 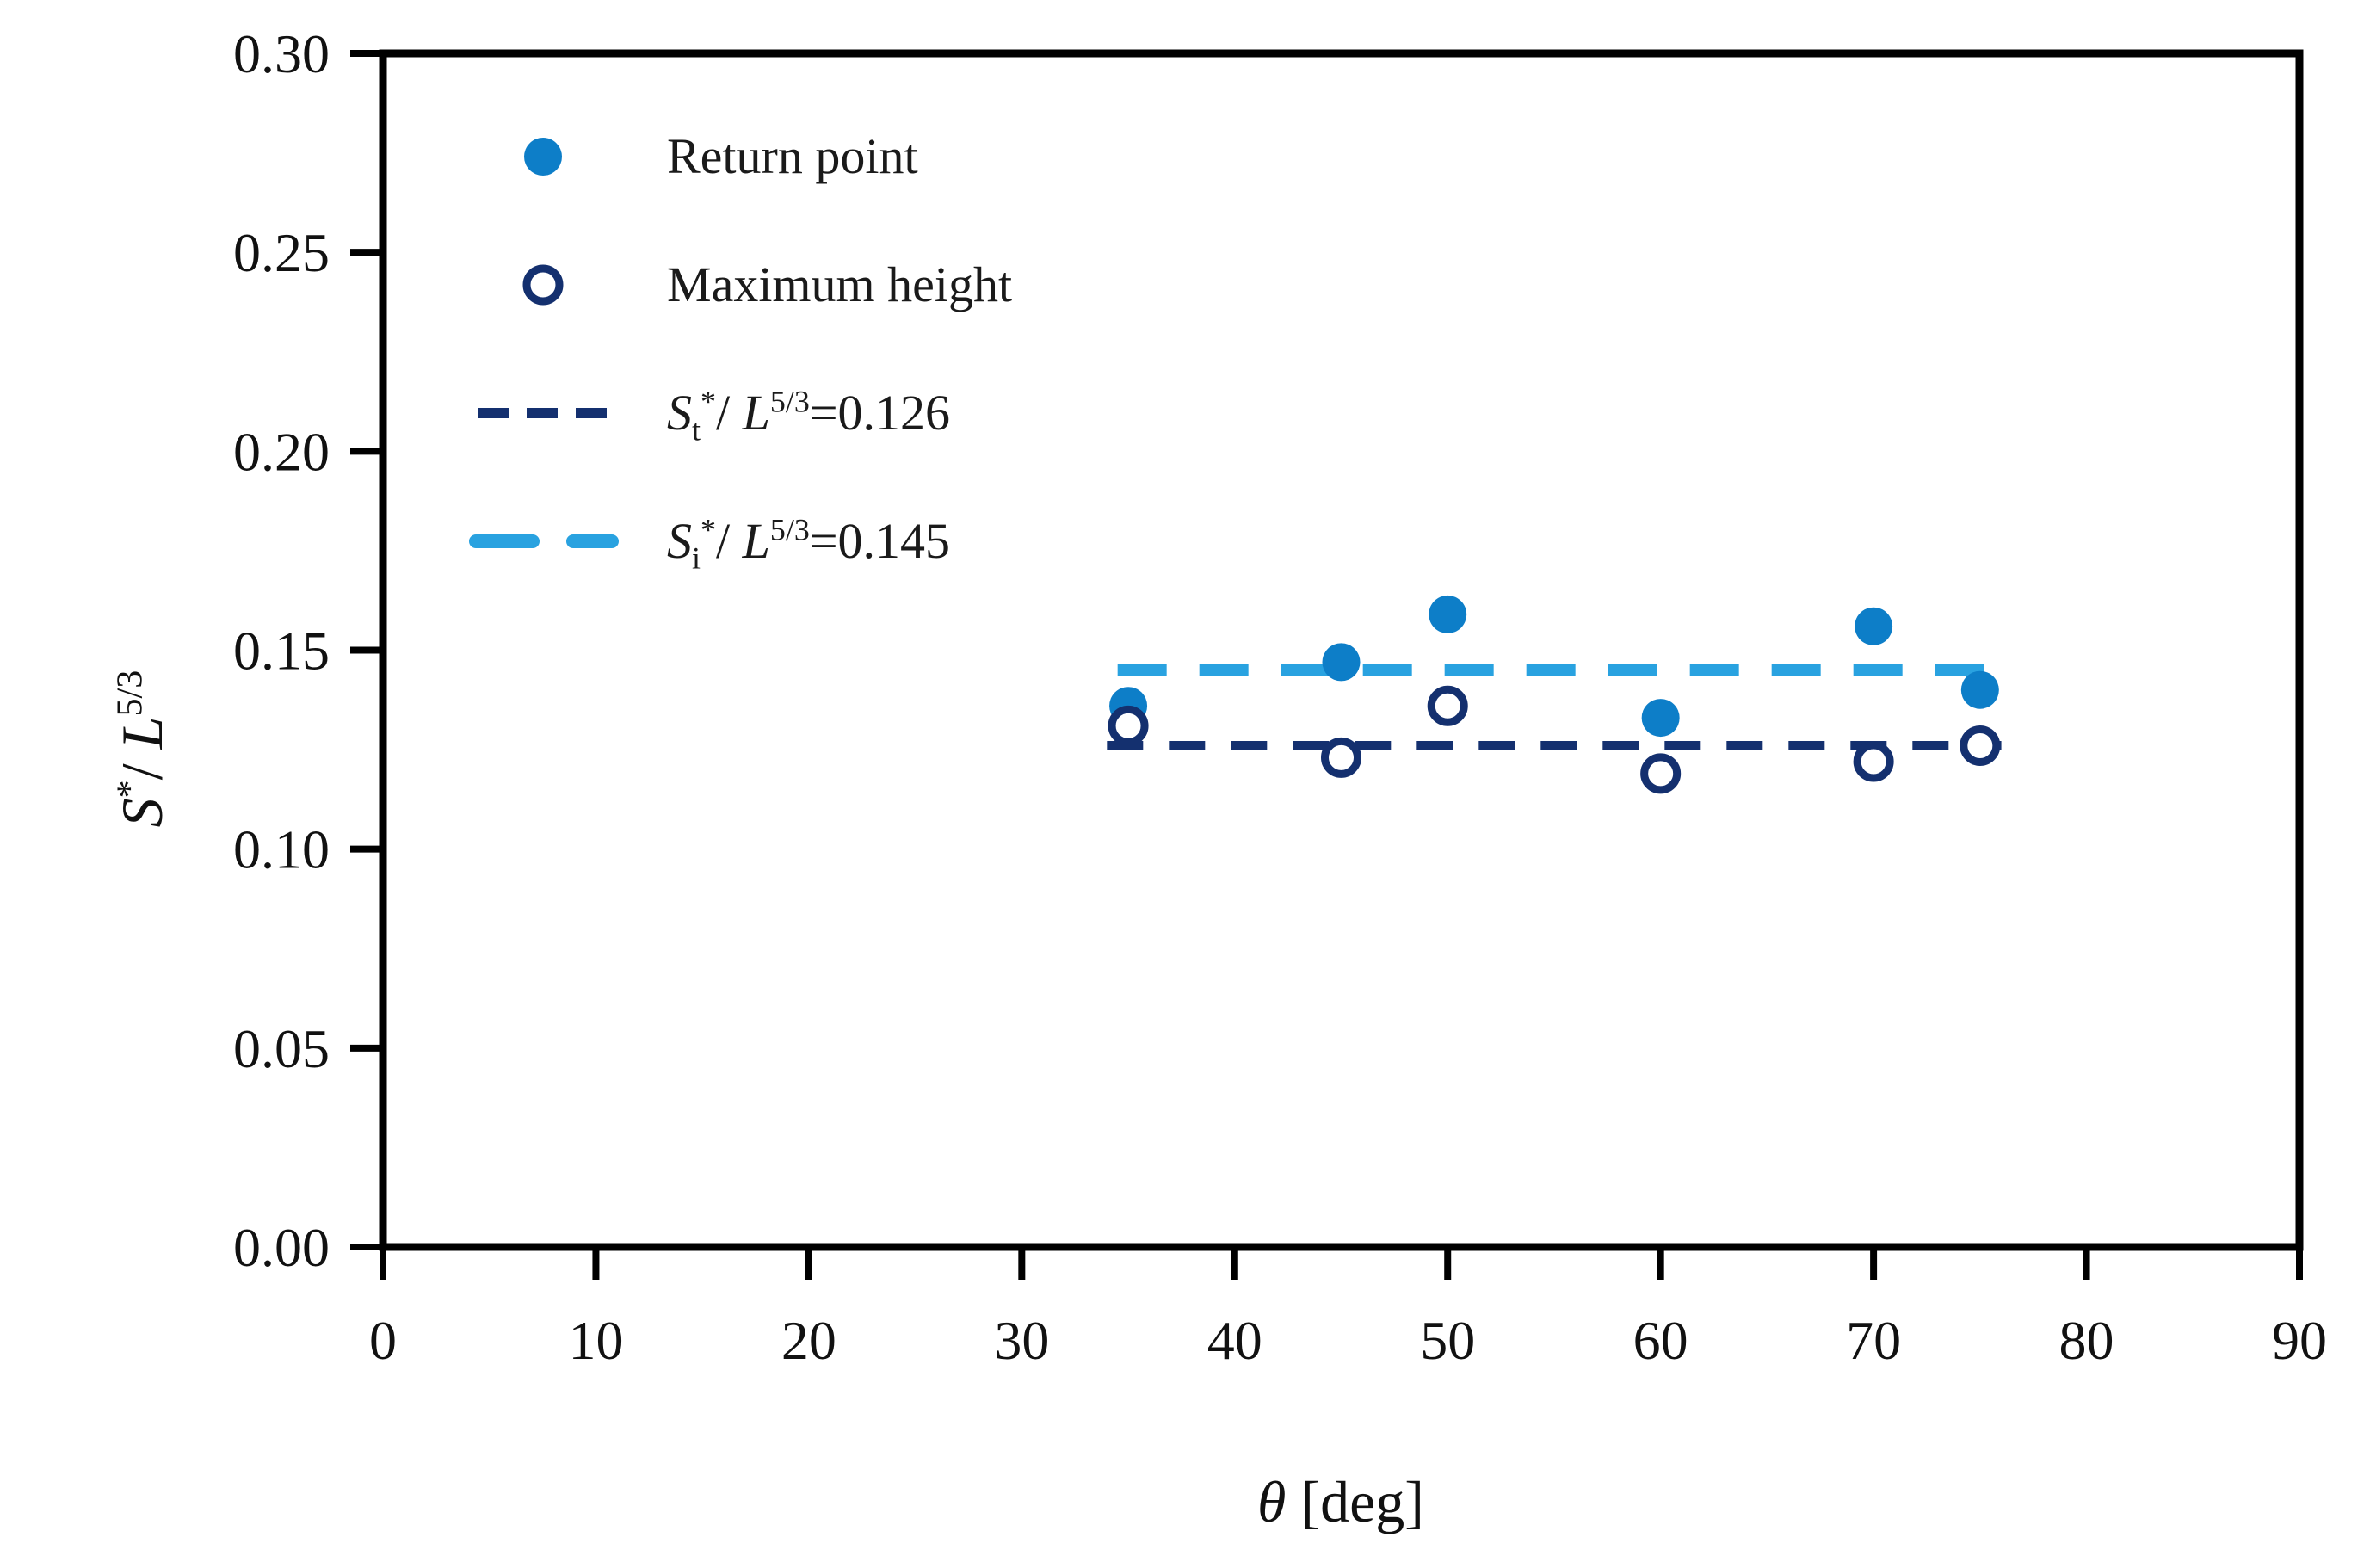 What do you see at coordinates (808, 1341) in the screenshot?
I see `x-tick-label: 20` at bounding box center [808, 1341].